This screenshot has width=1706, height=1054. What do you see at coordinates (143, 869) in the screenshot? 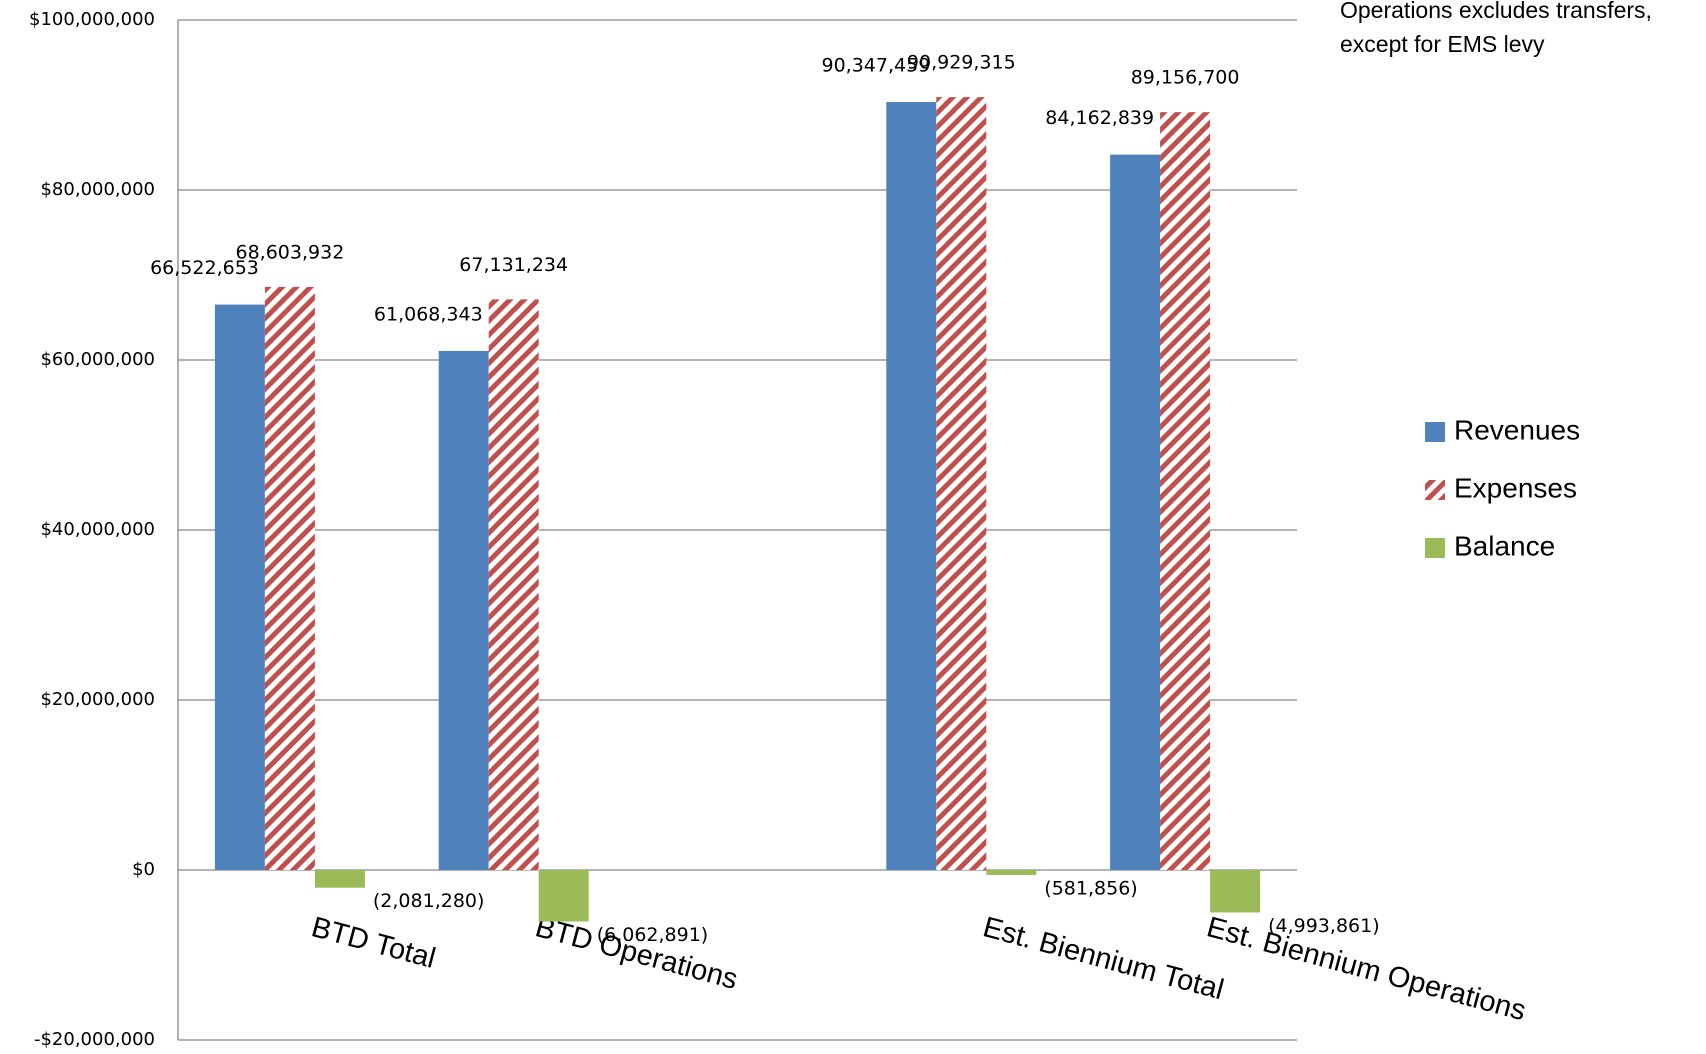
I see `y-tick-label: $0` at bounding box center [143, 869].